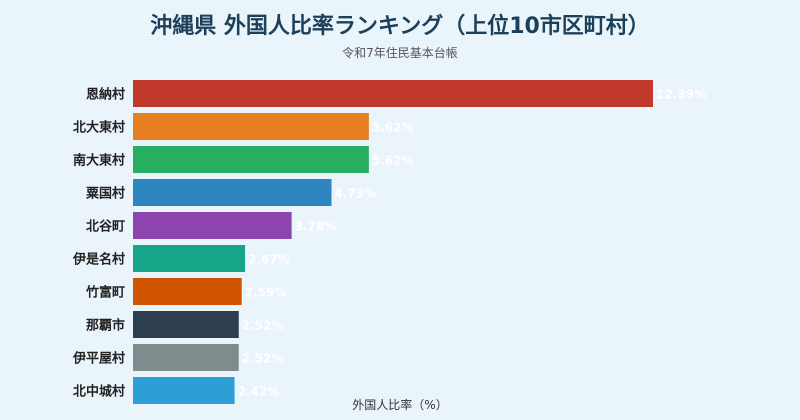  I want to click on category-label: 竹富町, so click(105, 293).